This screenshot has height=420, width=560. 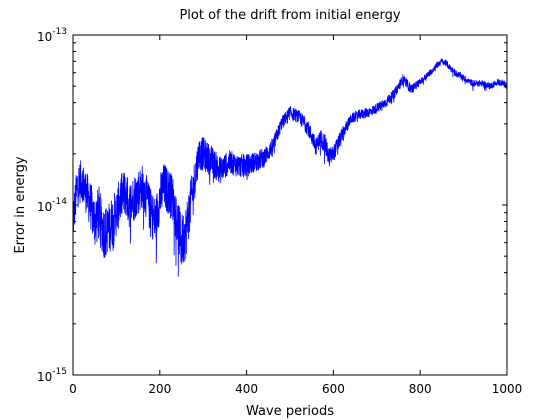 What do you see at coordinates (333, 389) in the screenshot?
I see `x-tick-label: 600` at bounding box center [333, 389].